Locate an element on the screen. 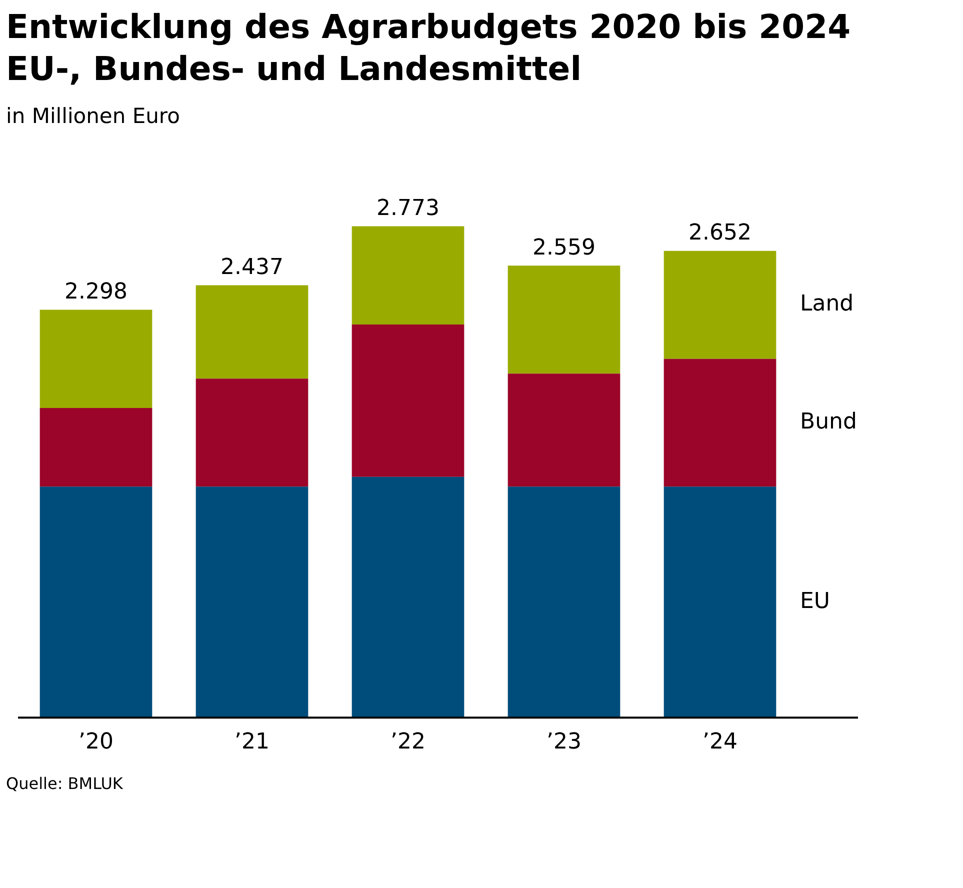  series-label: Bund is located at coordinates (828, 422).